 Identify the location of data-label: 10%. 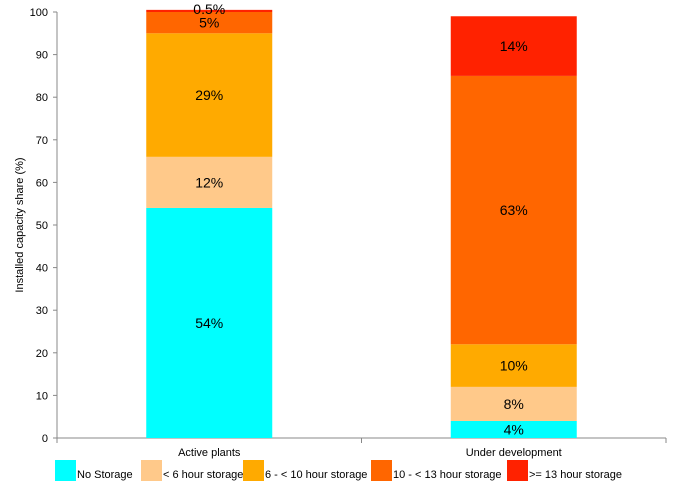
(514, 366).